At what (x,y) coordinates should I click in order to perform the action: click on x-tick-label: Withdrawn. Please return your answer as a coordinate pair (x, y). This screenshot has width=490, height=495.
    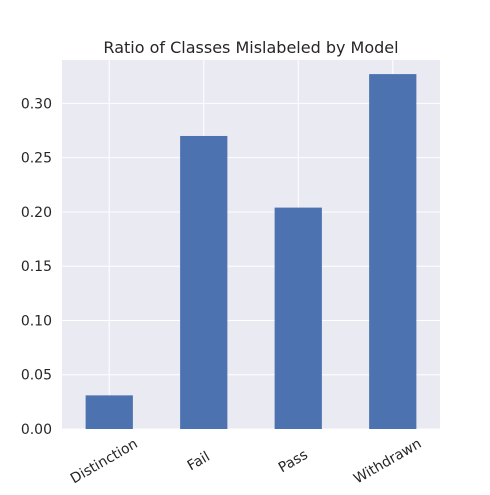
    Looking at the image, I should click on (387, 462).